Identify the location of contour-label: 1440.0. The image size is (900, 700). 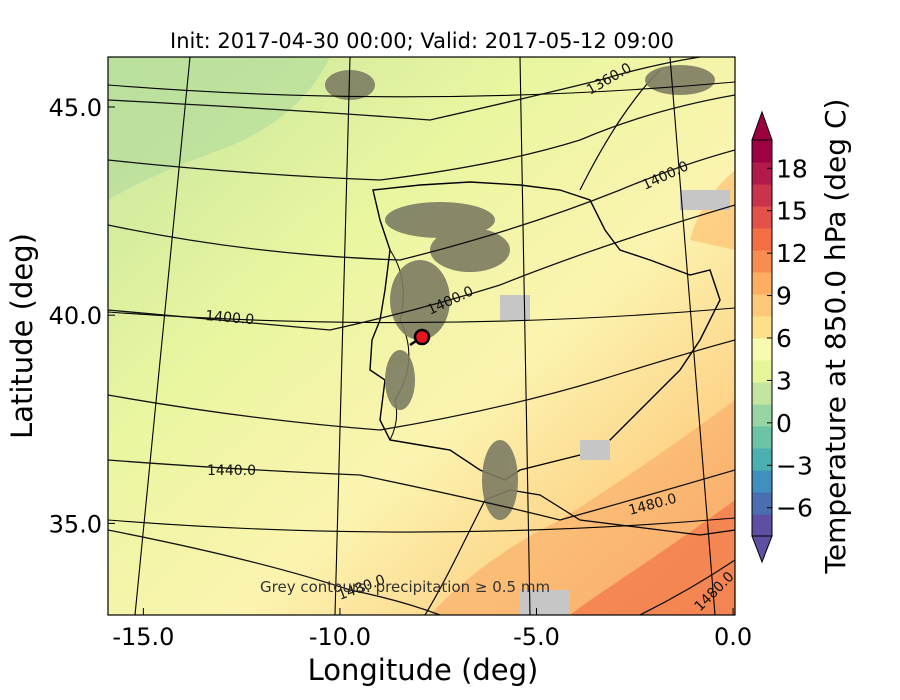
(231, 471).